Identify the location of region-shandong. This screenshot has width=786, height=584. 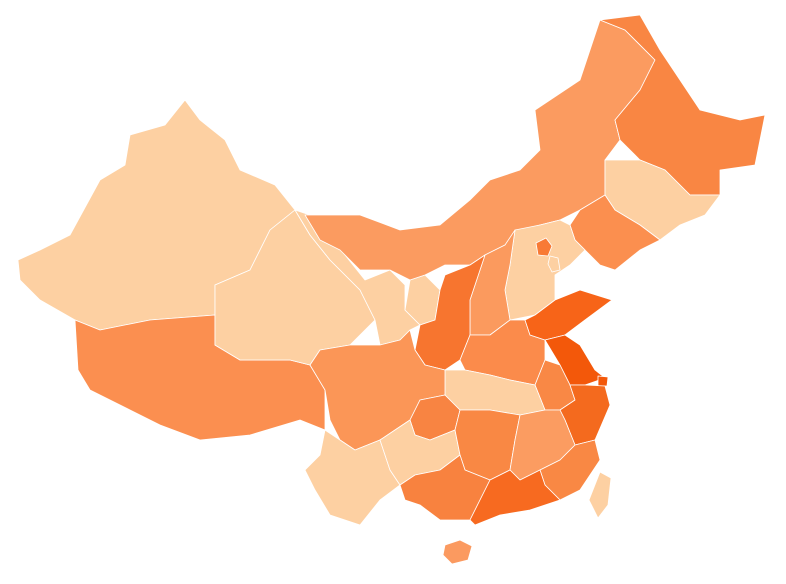
(568, 315).